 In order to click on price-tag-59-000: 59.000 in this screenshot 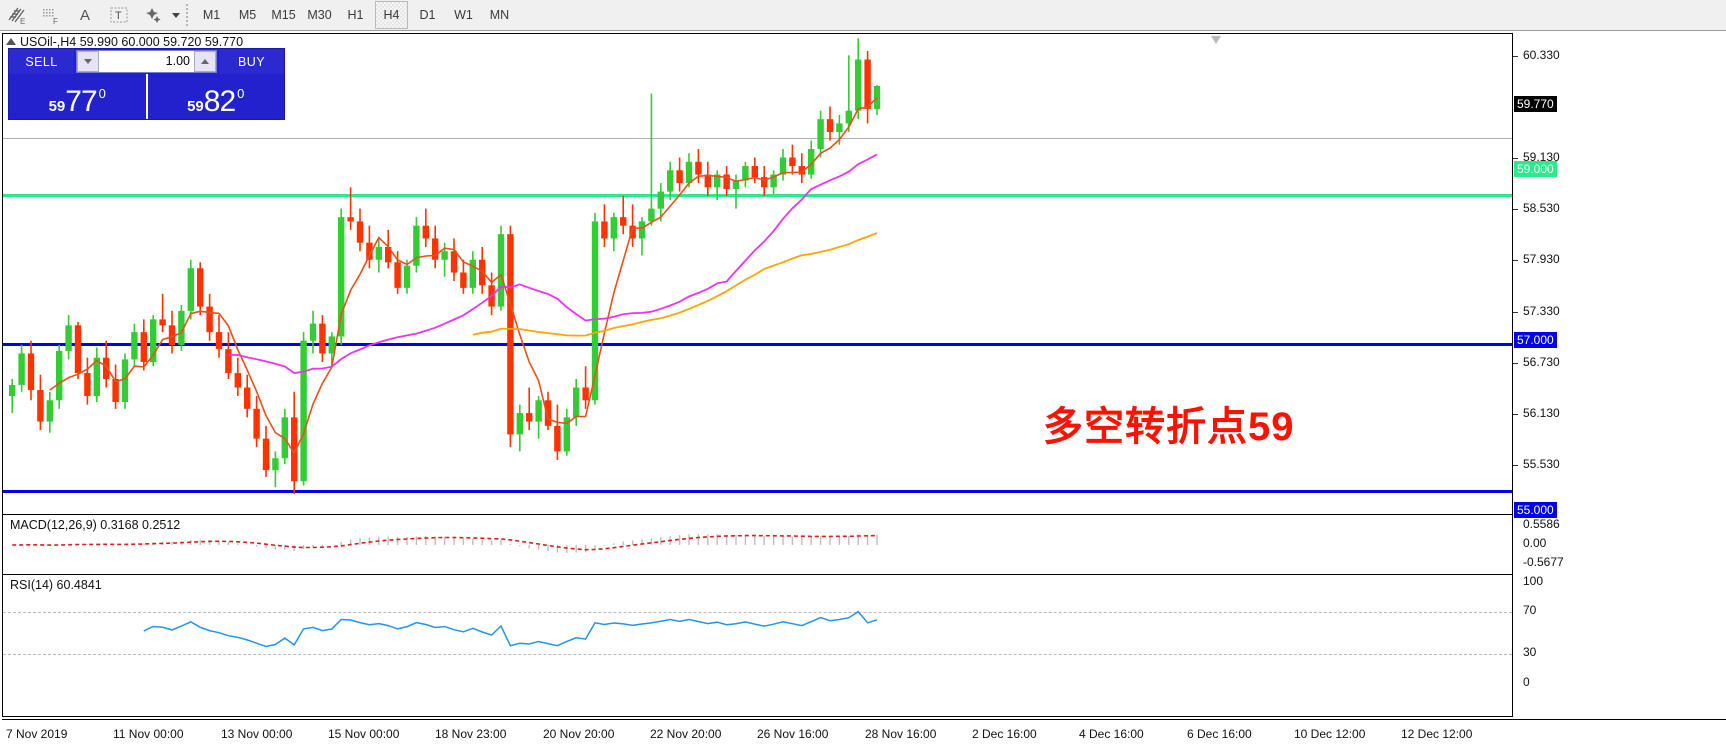, I will do `click(1535, 169)`.